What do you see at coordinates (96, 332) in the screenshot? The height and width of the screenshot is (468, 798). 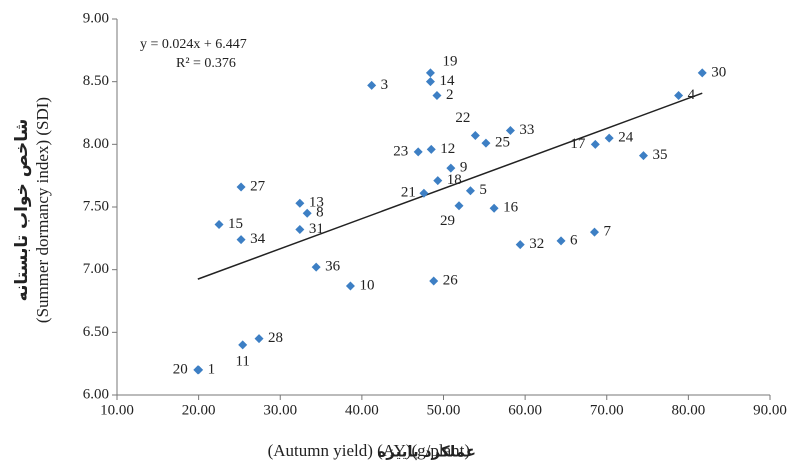 I see `y-tick-label: 6.50` at bounding box center [96, 332].